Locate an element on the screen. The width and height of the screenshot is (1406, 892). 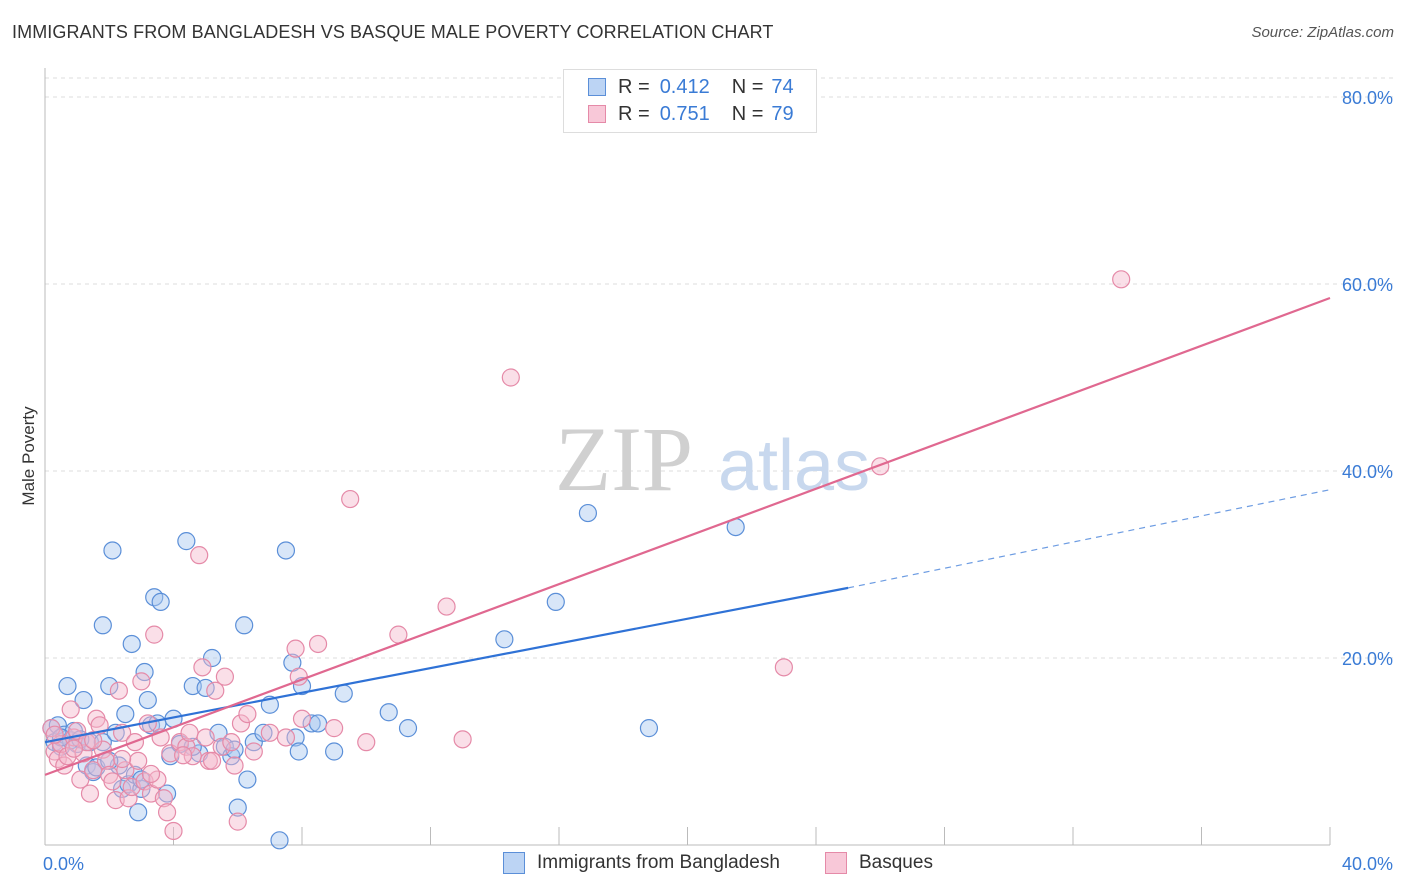
bottom-swatch-pink is located at coordinates (836, 863).